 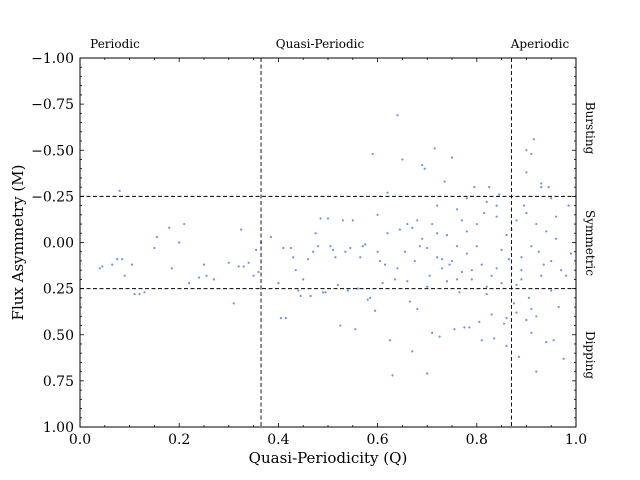 What do you see at coordinates (590, 243) in the screenshot?
I see `region-label-symmetric: Symmetric` at bounding box center [590, 243].